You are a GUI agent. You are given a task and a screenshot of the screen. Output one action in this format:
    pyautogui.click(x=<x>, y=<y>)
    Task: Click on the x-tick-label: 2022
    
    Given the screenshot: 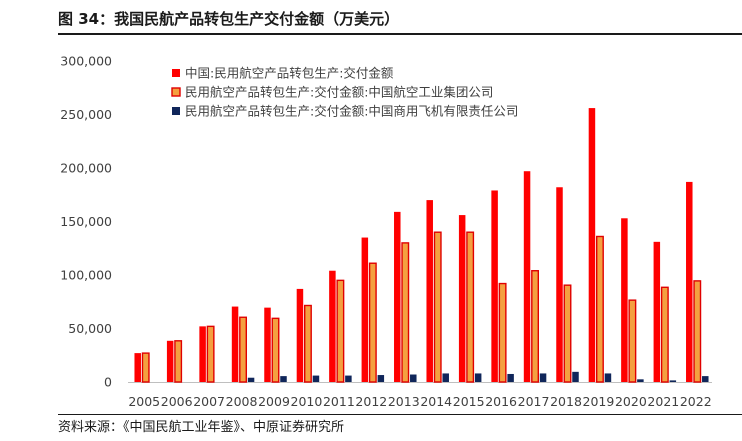 What is the action you would take?
    pyautogui.click(x=696, y=401)
    